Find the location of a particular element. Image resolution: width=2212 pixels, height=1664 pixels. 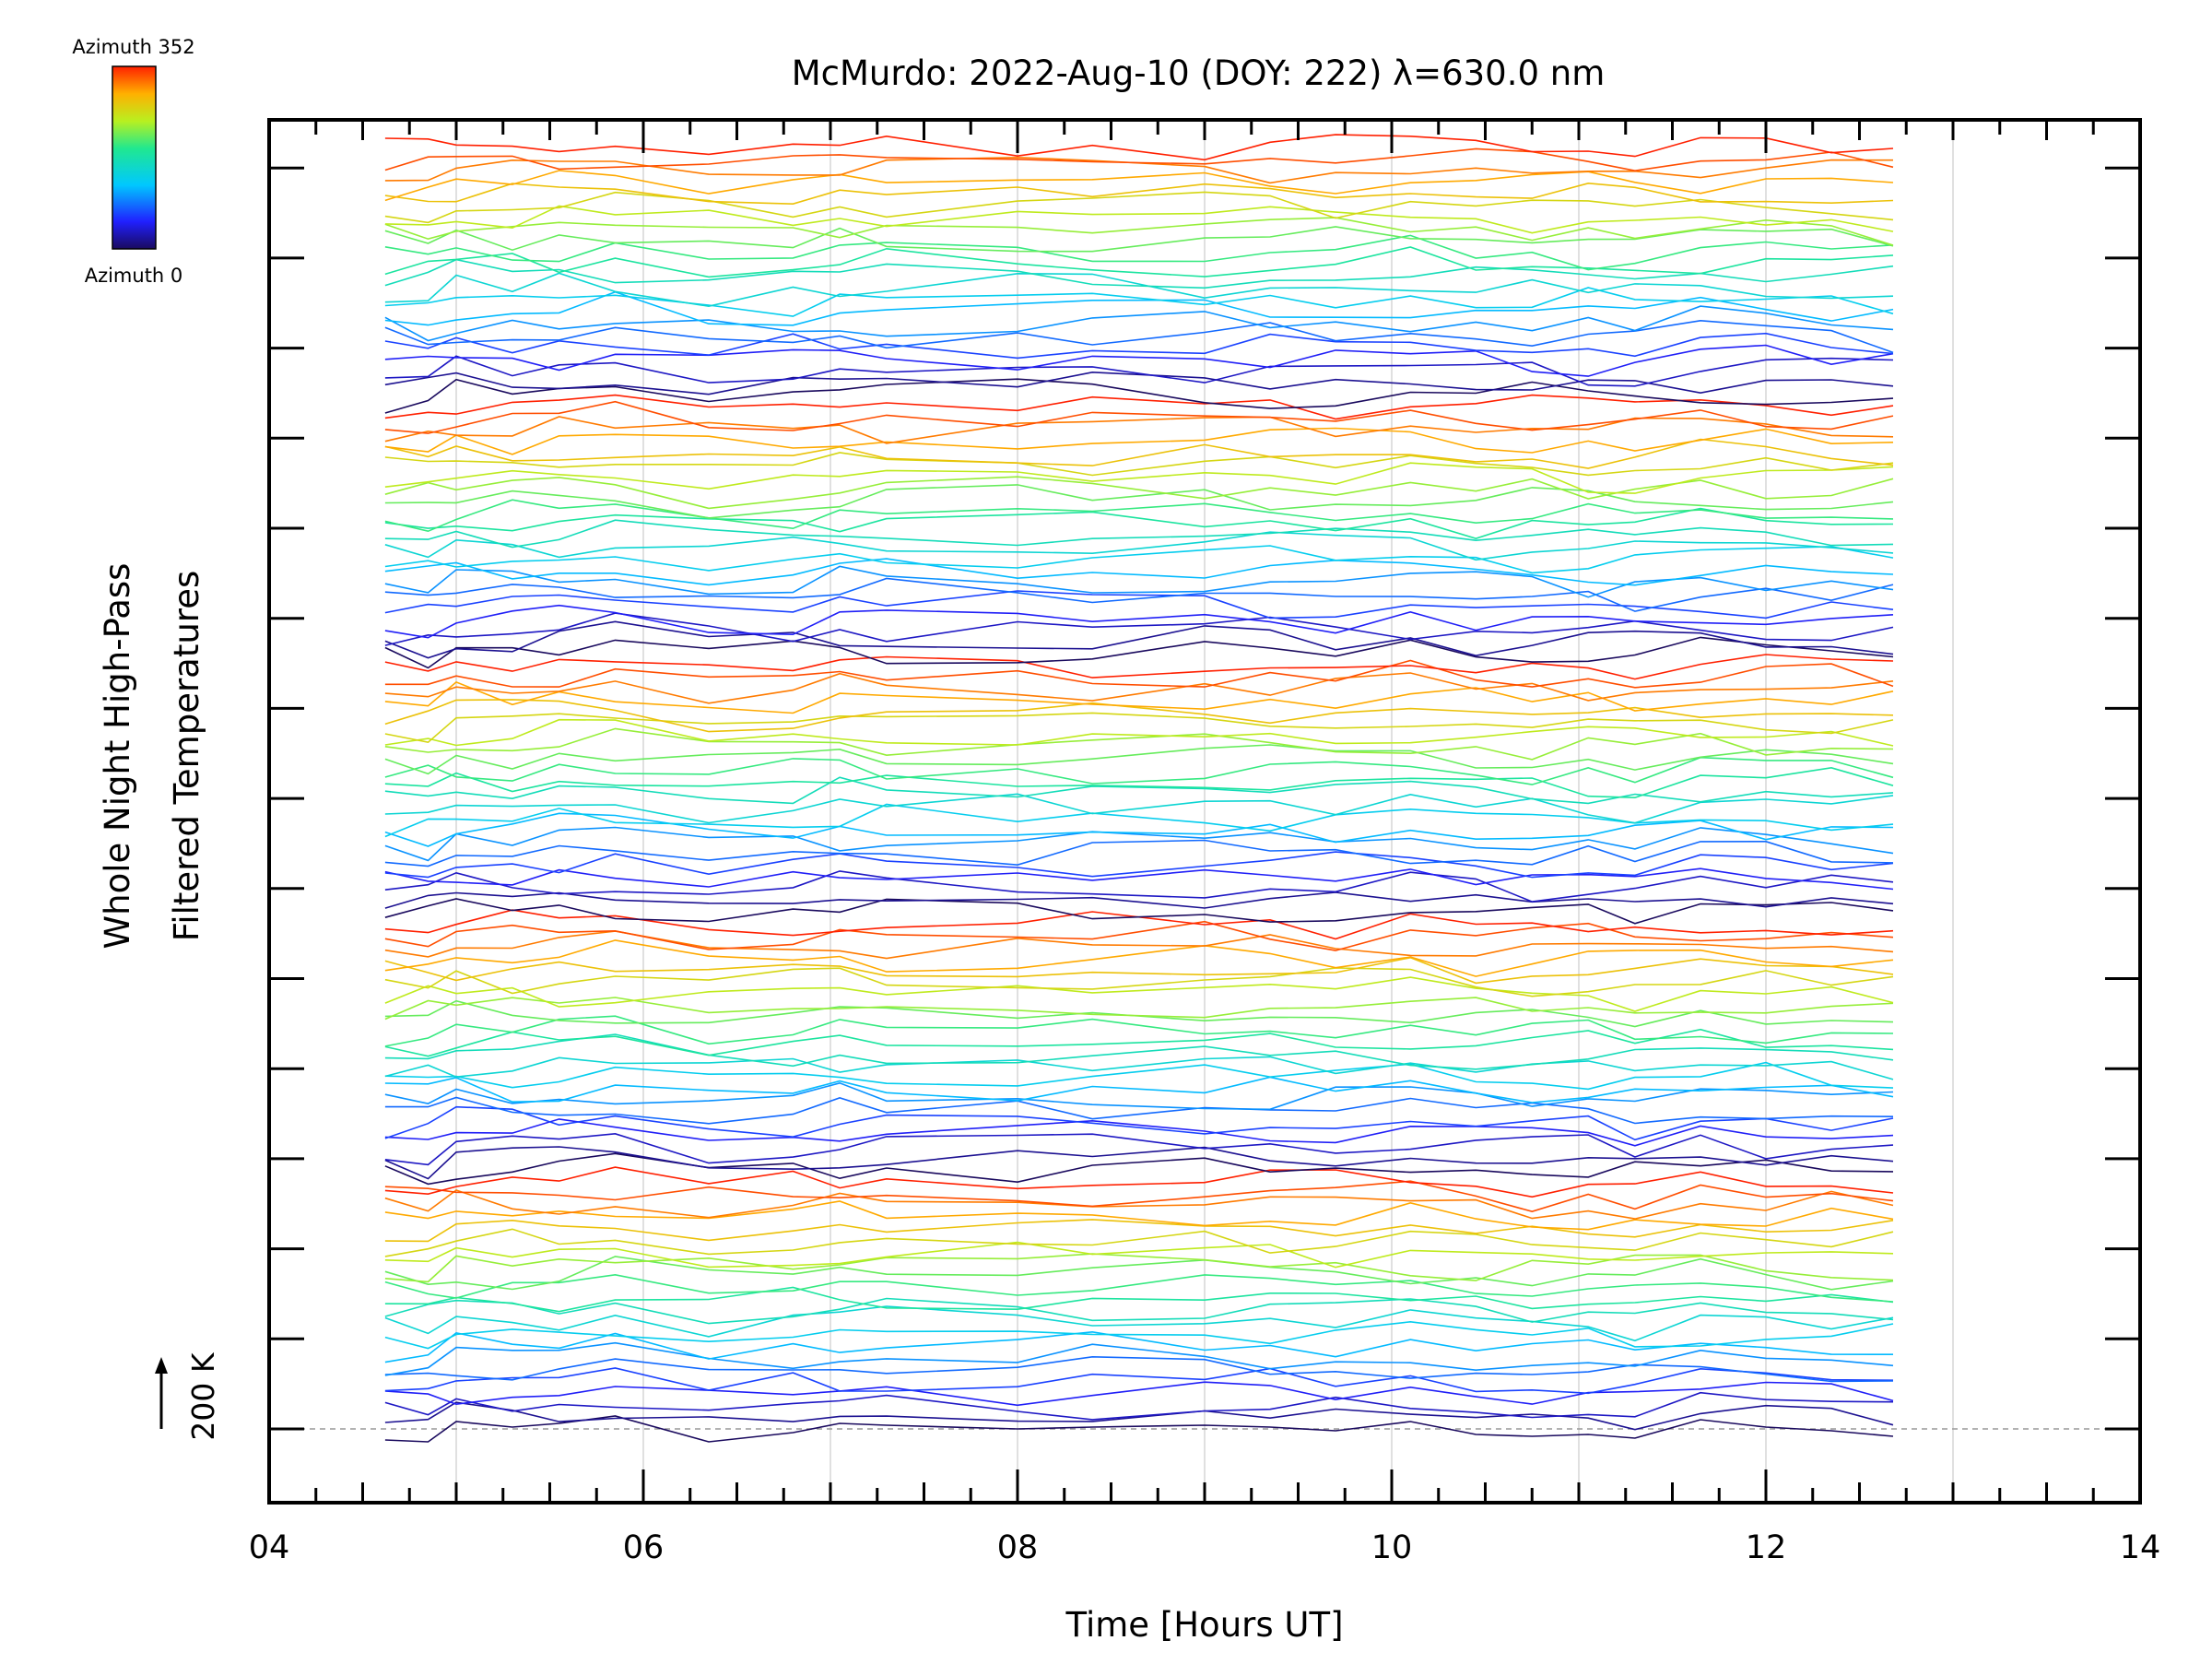

x-tick-label: 08 is located at coordinates (1018, 1547).